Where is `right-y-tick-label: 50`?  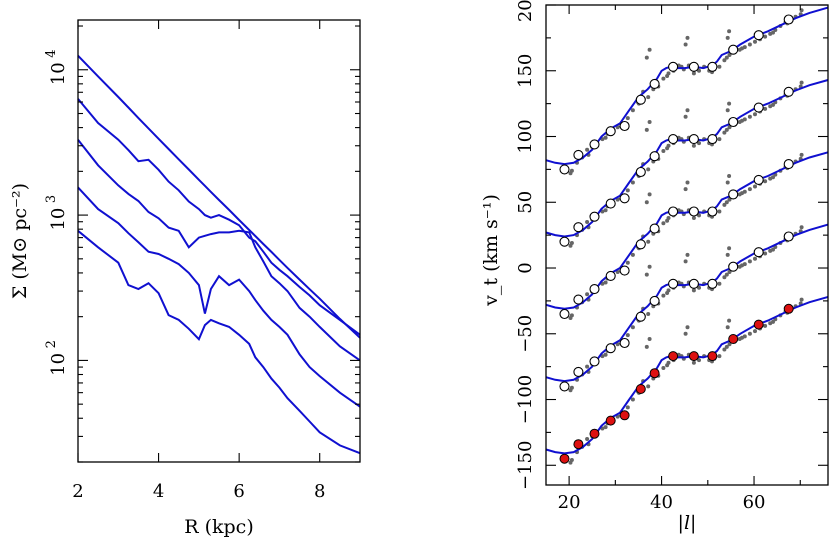
right-y-tick-label: 50 is located at coordinates (525, 202).